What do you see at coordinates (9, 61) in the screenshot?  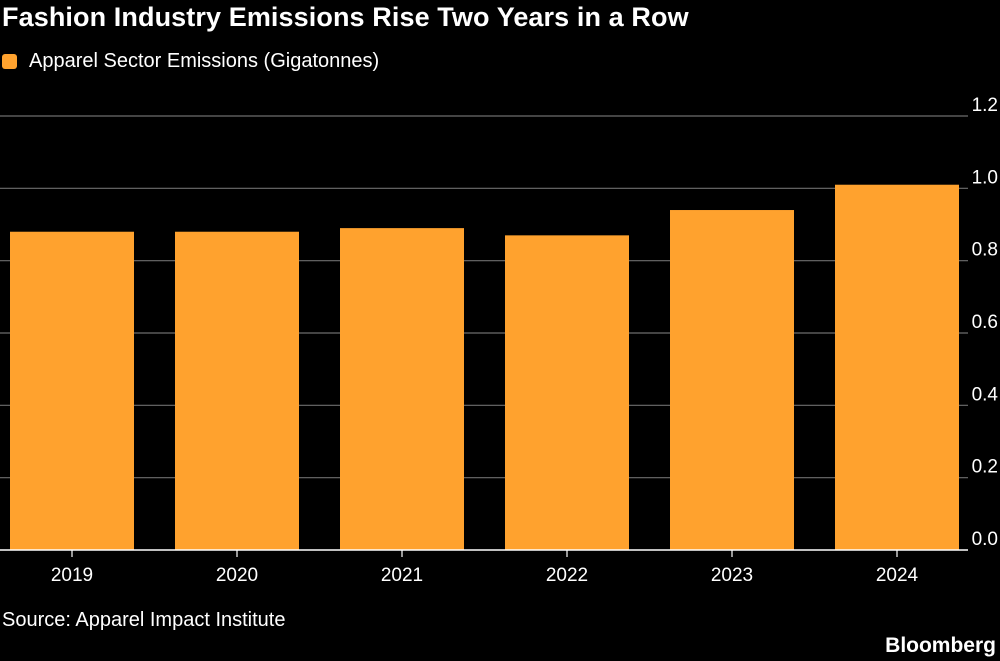 I see `legend-swatch` at bounding box center [9, 61].